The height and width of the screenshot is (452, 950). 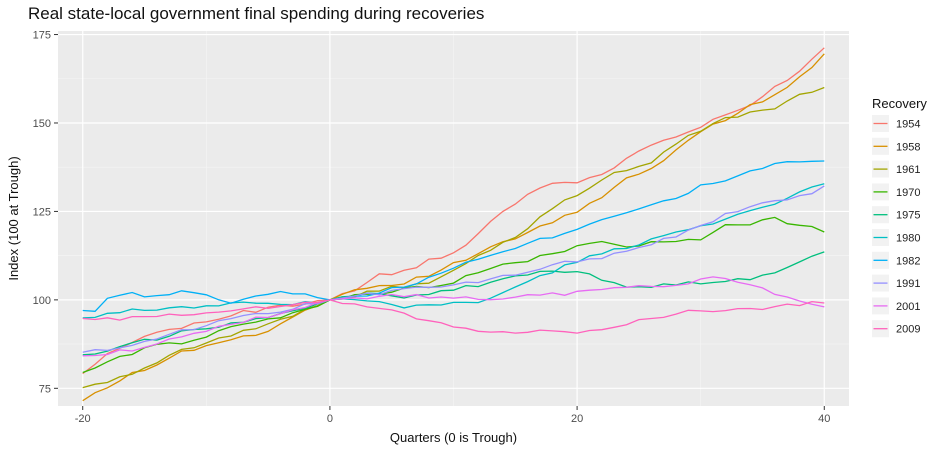 I want to click on legend-label-2001: 2001, so click(x=908, y=307).